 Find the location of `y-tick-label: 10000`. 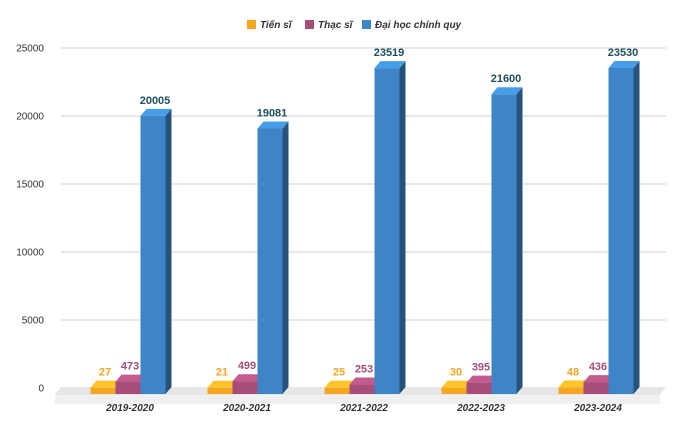

y-tick-label: 10000 is located at coordinates (30, 253).